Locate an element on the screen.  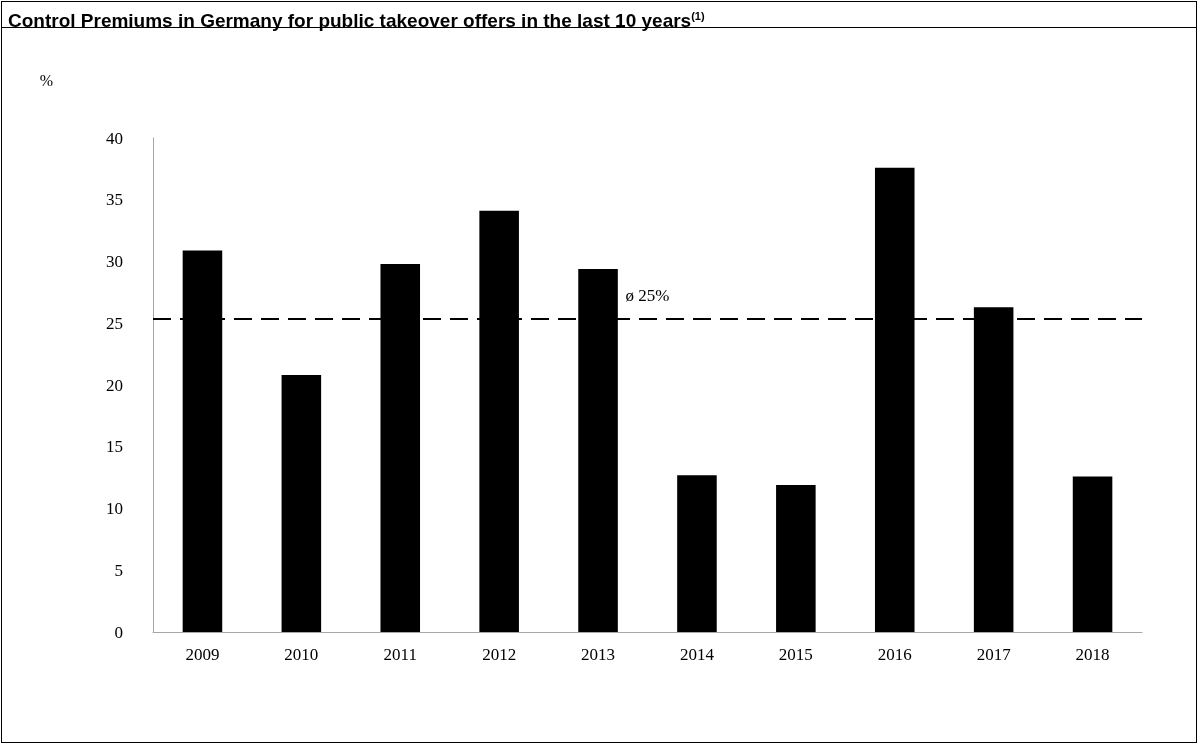
x-tick-label: 2011 is located at coordinates (400, 654).